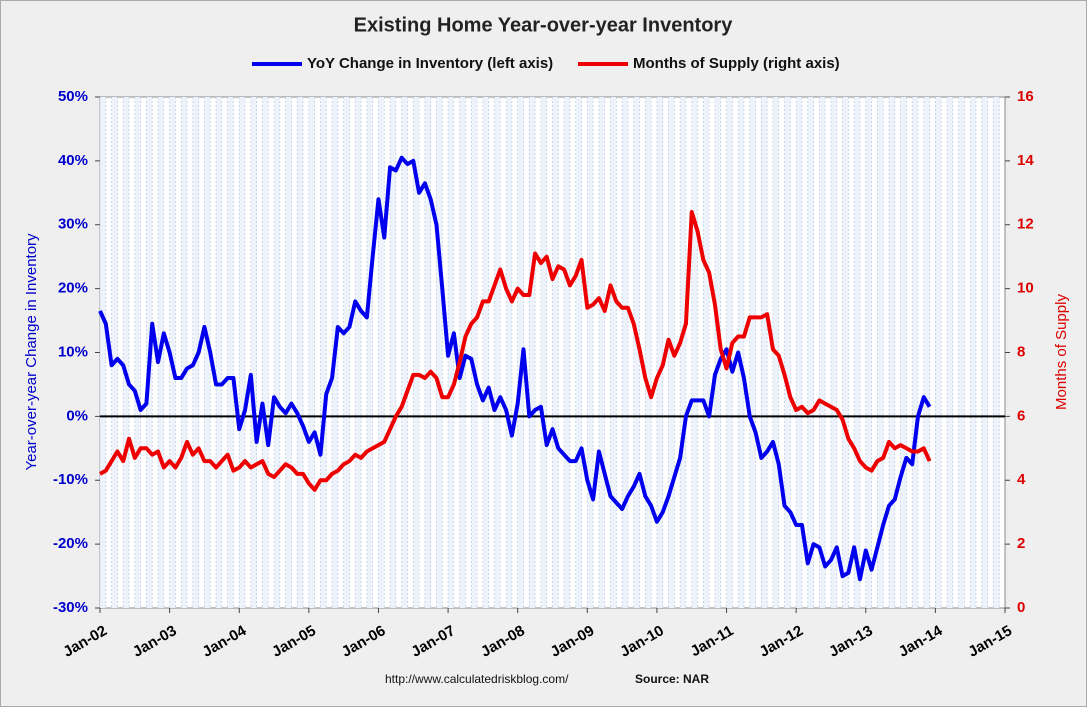 This screenshot has width=1087, height=707. I want to click on source: Source: NAR, so click(672, 679).